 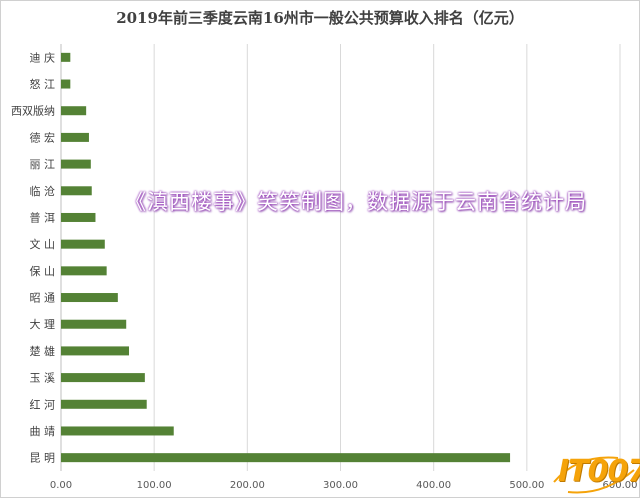 I want to click on category-label: 曲 靖, so click(x=43, y=431).